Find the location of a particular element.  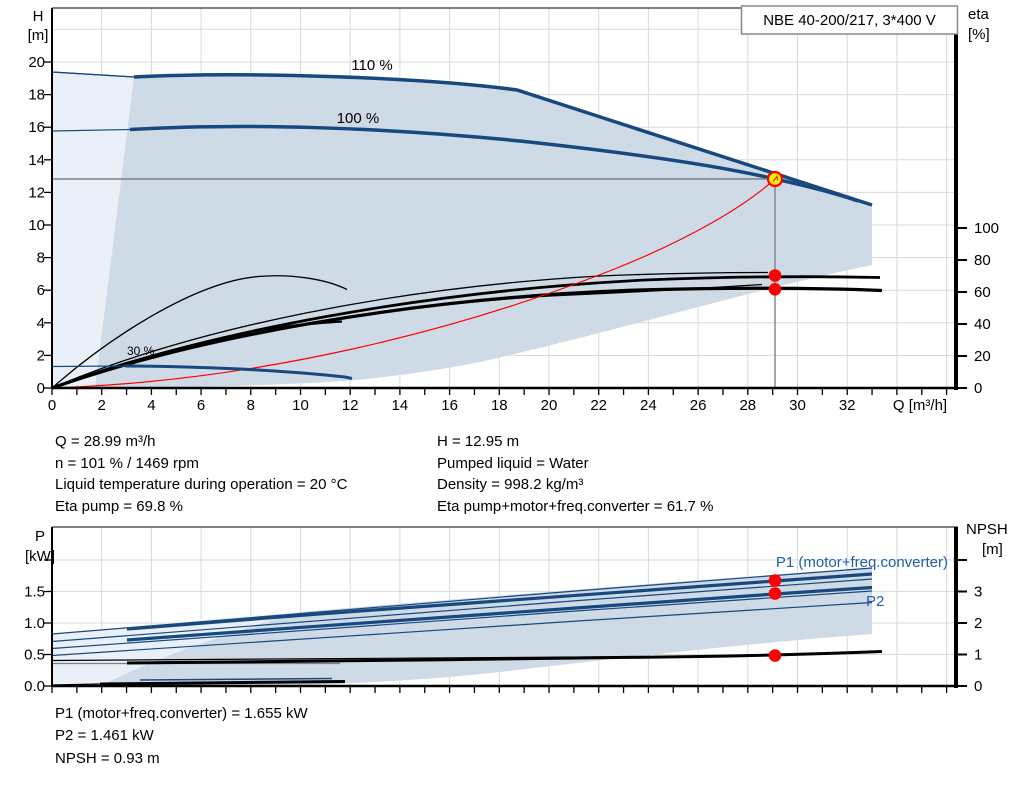

power-tick-labels: 0.0 0.5 1.0 1.5 0 1 2 3 is located at coordinates (503, 640).